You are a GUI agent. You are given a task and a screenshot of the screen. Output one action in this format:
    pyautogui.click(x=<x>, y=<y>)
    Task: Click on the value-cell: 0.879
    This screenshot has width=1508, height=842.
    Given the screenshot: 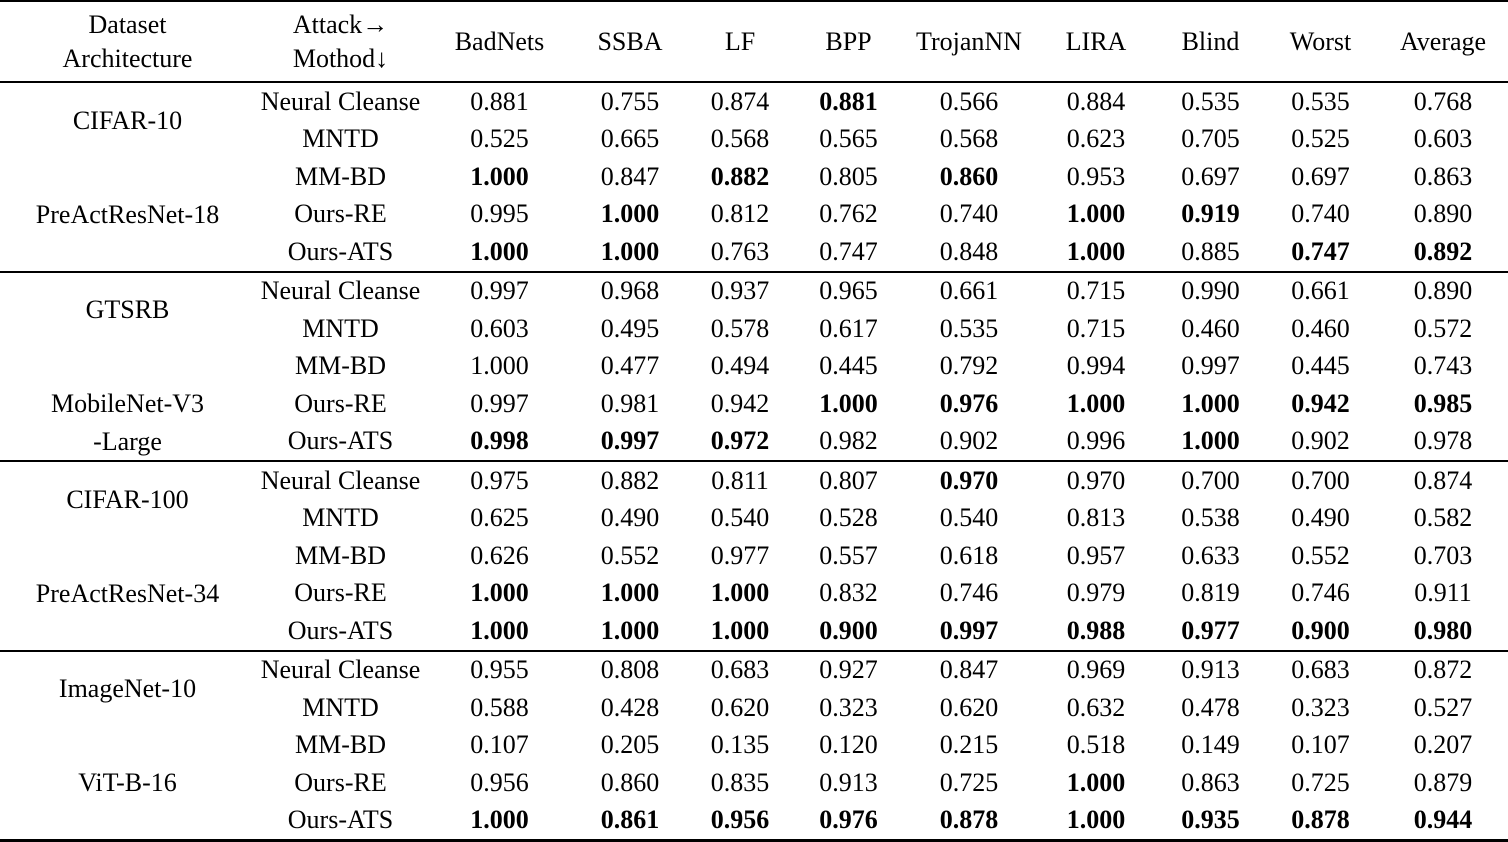 What is the action you would take?
    pyautogui.click(x=1443, y=782)
    